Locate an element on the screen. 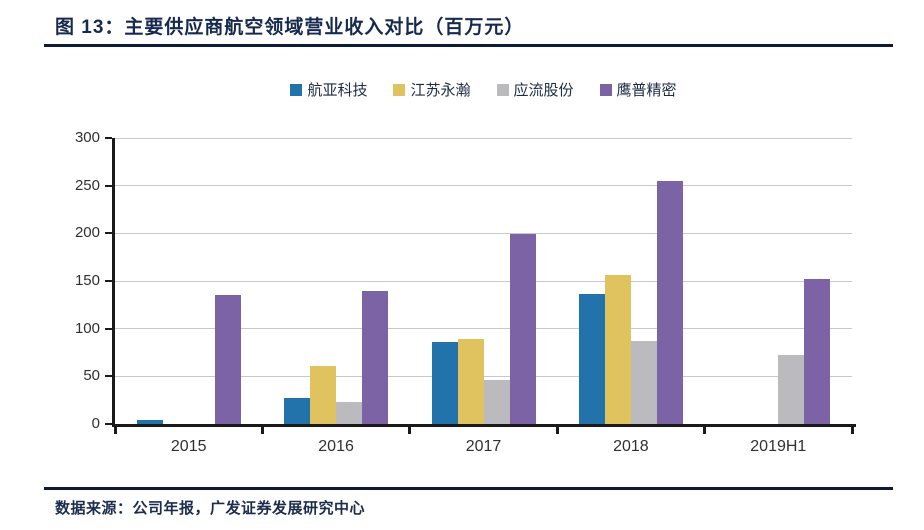  bar-鹰普精密-2019H1 is located at coordinates (817, 351).